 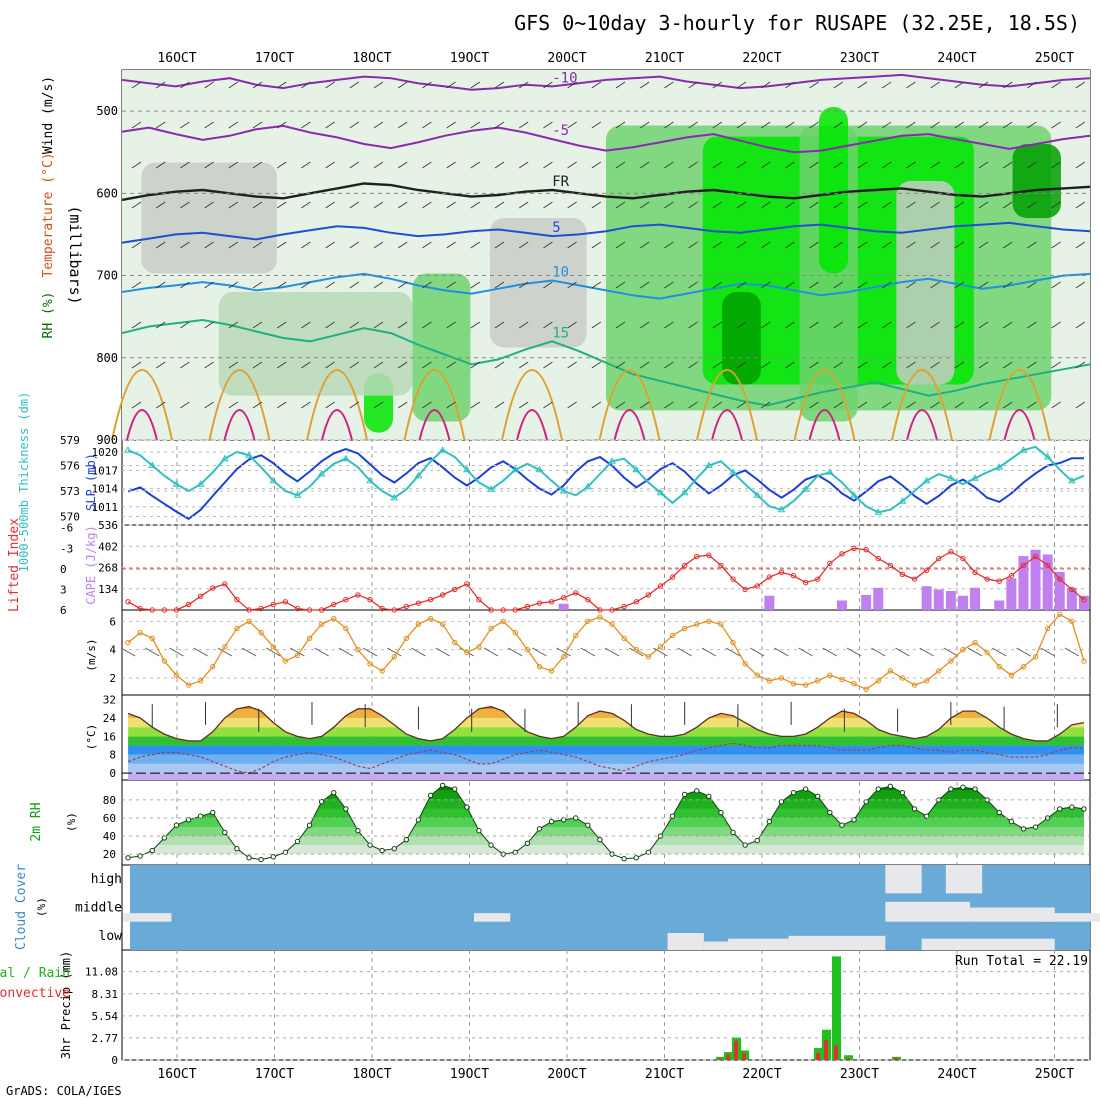 What do you see at coordinates (176, 58) in the screenshot?
I see `top-date-label: 16OCT` at bounding box center [176, 58].